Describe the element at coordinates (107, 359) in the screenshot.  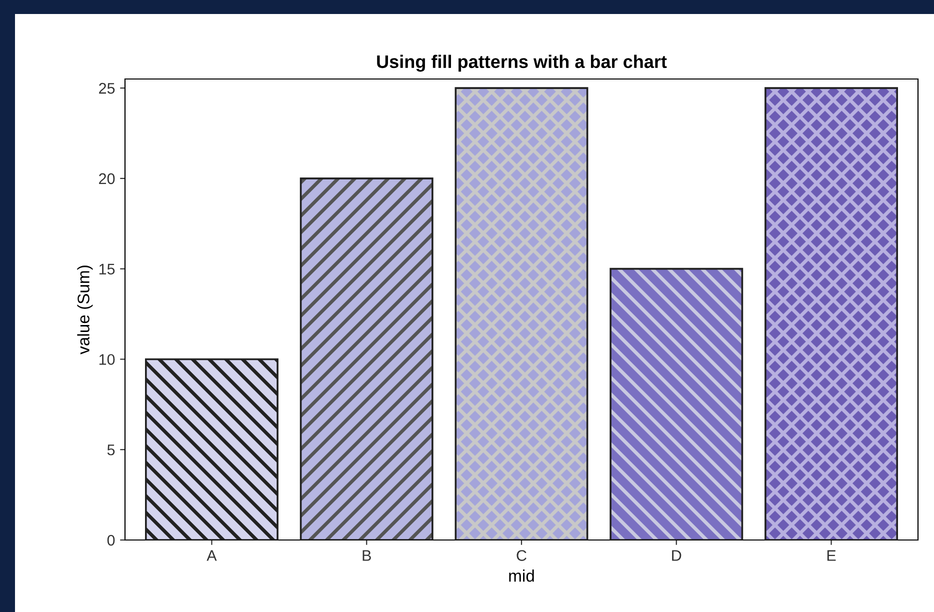
I see `y-tick-label: 10` at that location.